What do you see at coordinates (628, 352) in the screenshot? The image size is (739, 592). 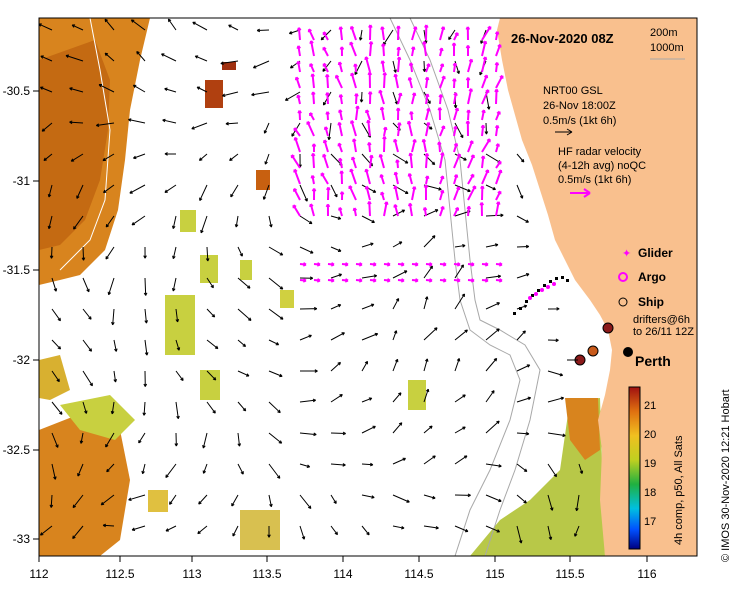 I see `perth-marker` at bounding box center [628, 352].